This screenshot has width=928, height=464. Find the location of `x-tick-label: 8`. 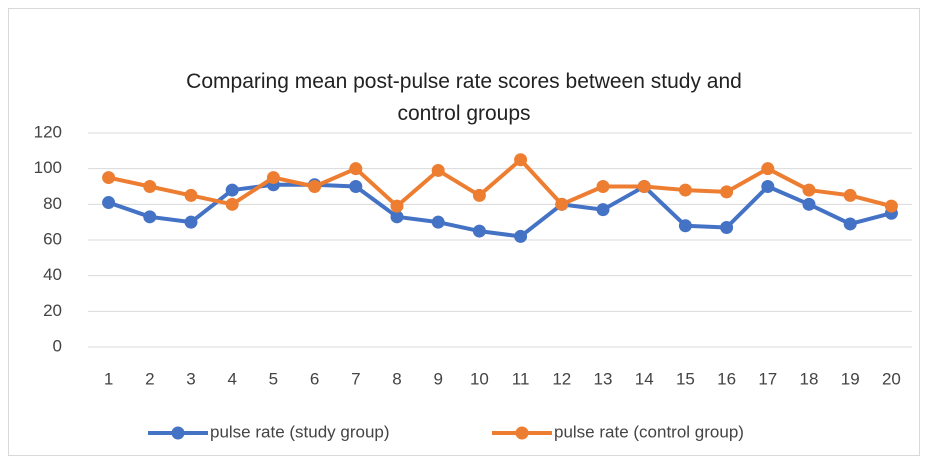

x-tick-label: 8 is located at coordinates (396, 378).